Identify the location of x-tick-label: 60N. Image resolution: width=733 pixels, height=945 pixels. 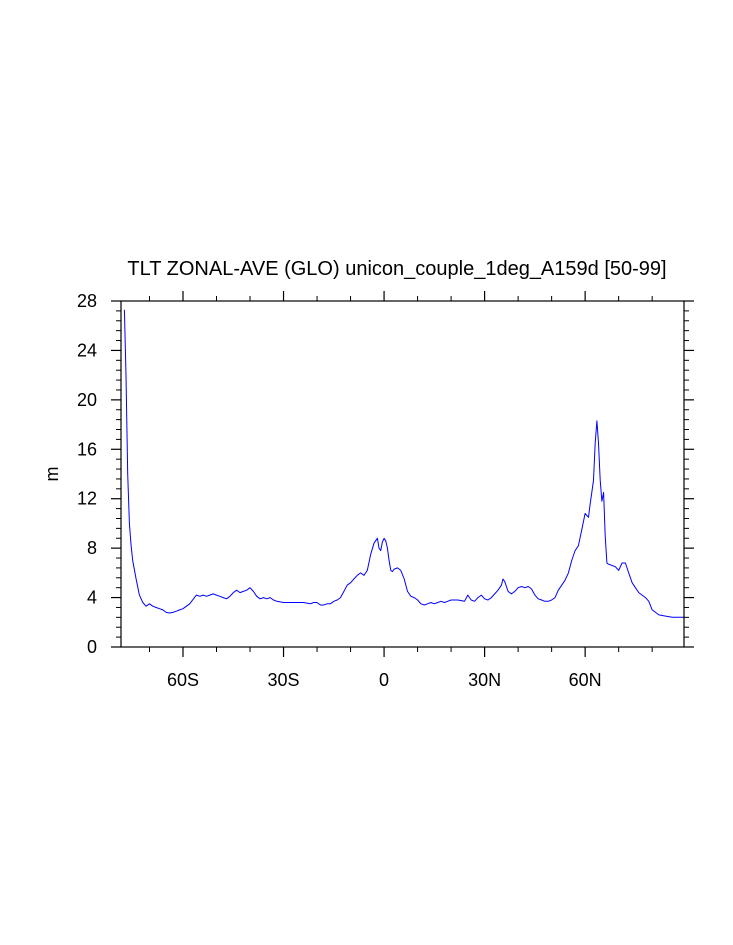
(585, 680).